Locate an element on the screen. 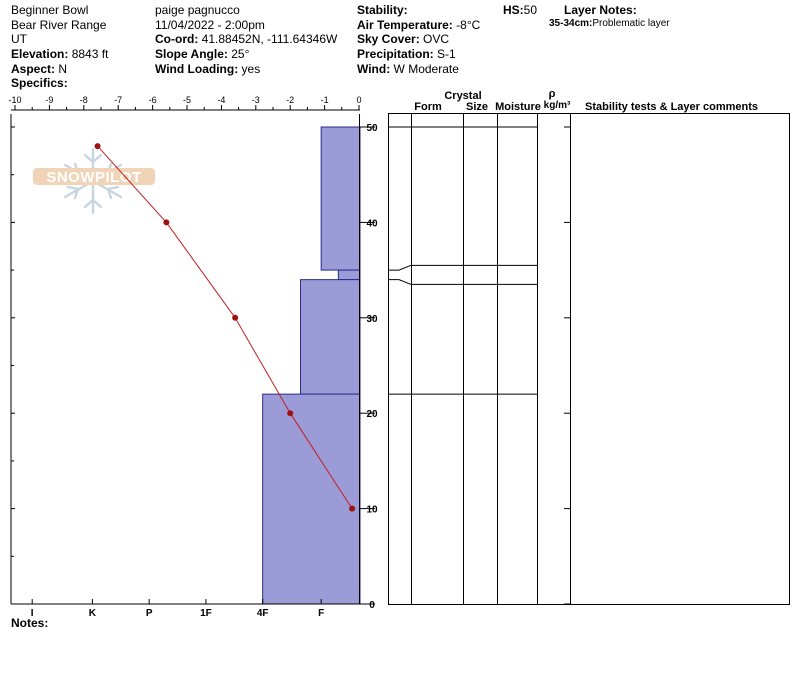 The width and height of the screenshot is (800, 676). coord-label: Co-ord: is located at coordinates (177, 39).